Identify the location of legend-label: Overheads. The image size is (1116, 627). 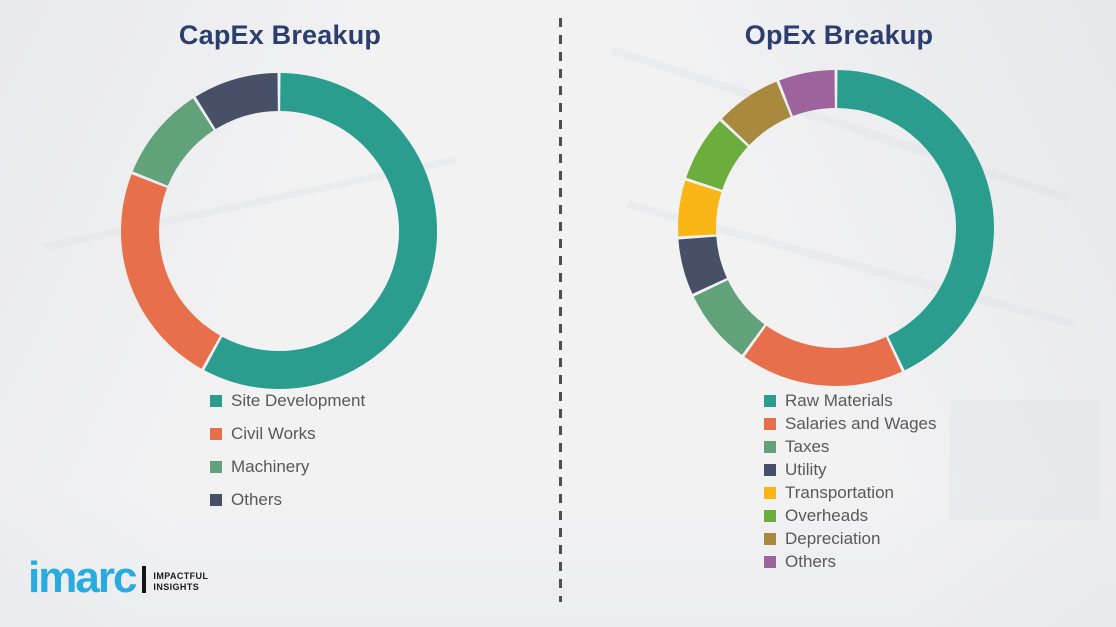
(827, 515).